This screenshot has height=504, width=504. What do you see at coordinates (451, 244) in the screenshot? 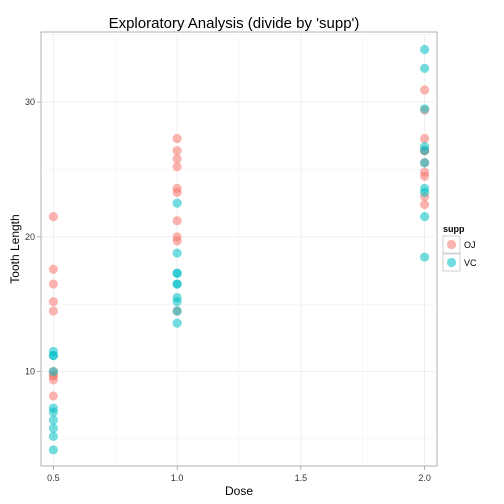
I see `legend-marker-oj` at bounding box center [451, 244].